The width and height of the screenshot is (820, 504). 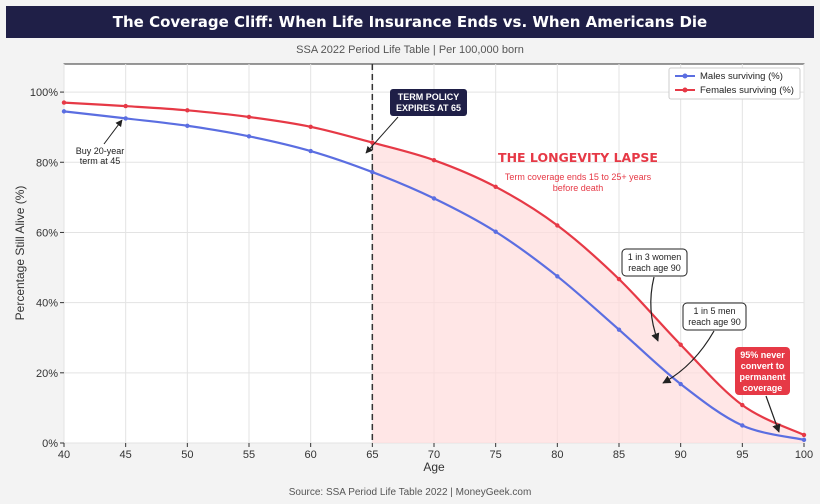 I want to click on longevity-lapse-title: THE LONGEVITY LAPSE, so click(x=578, y=157).